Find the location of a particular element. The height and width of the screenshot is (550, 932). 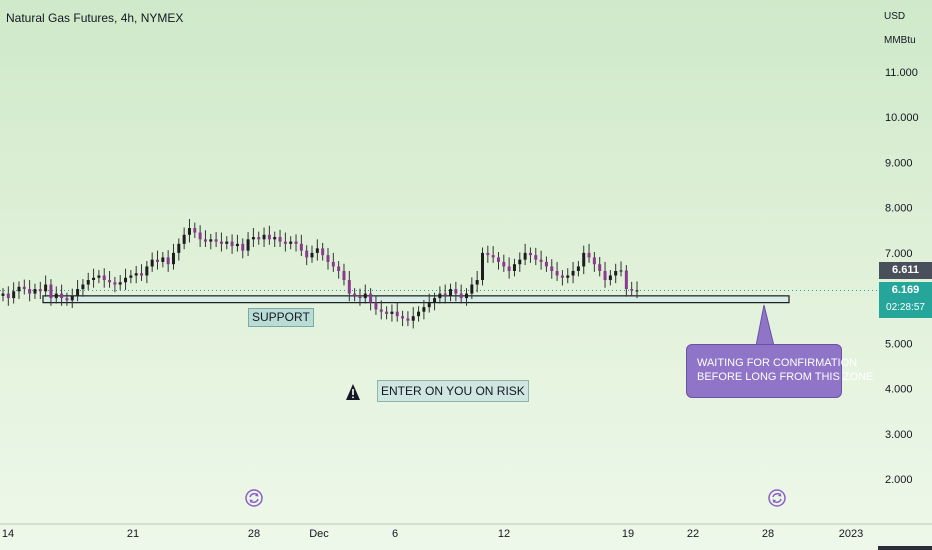

price-tick-label: 10.000 is located at coordinates (902, 118).